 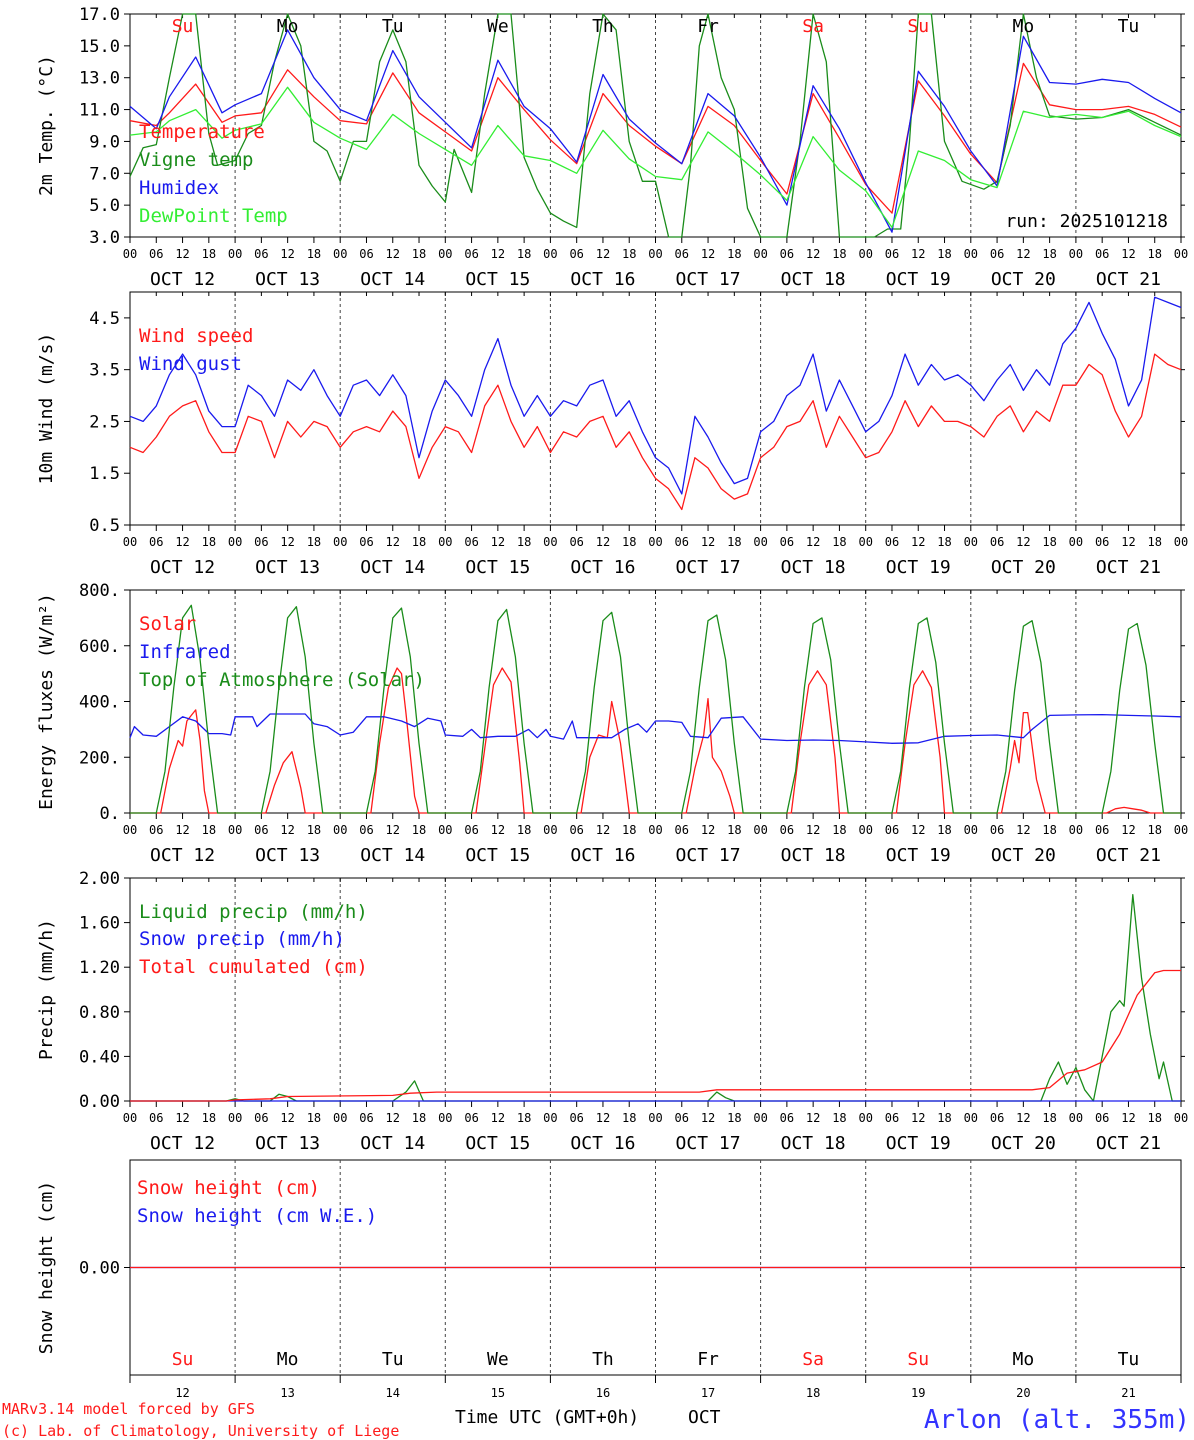 I want to click on y-tick-label: 2.5, so click(x=104, y=422).